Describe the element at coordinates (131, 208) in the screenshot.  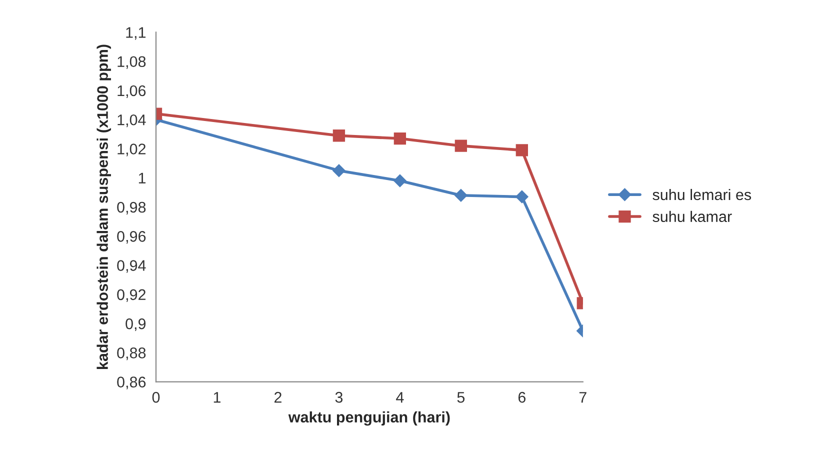
I see `y-tick-label: 0,98` at that location.